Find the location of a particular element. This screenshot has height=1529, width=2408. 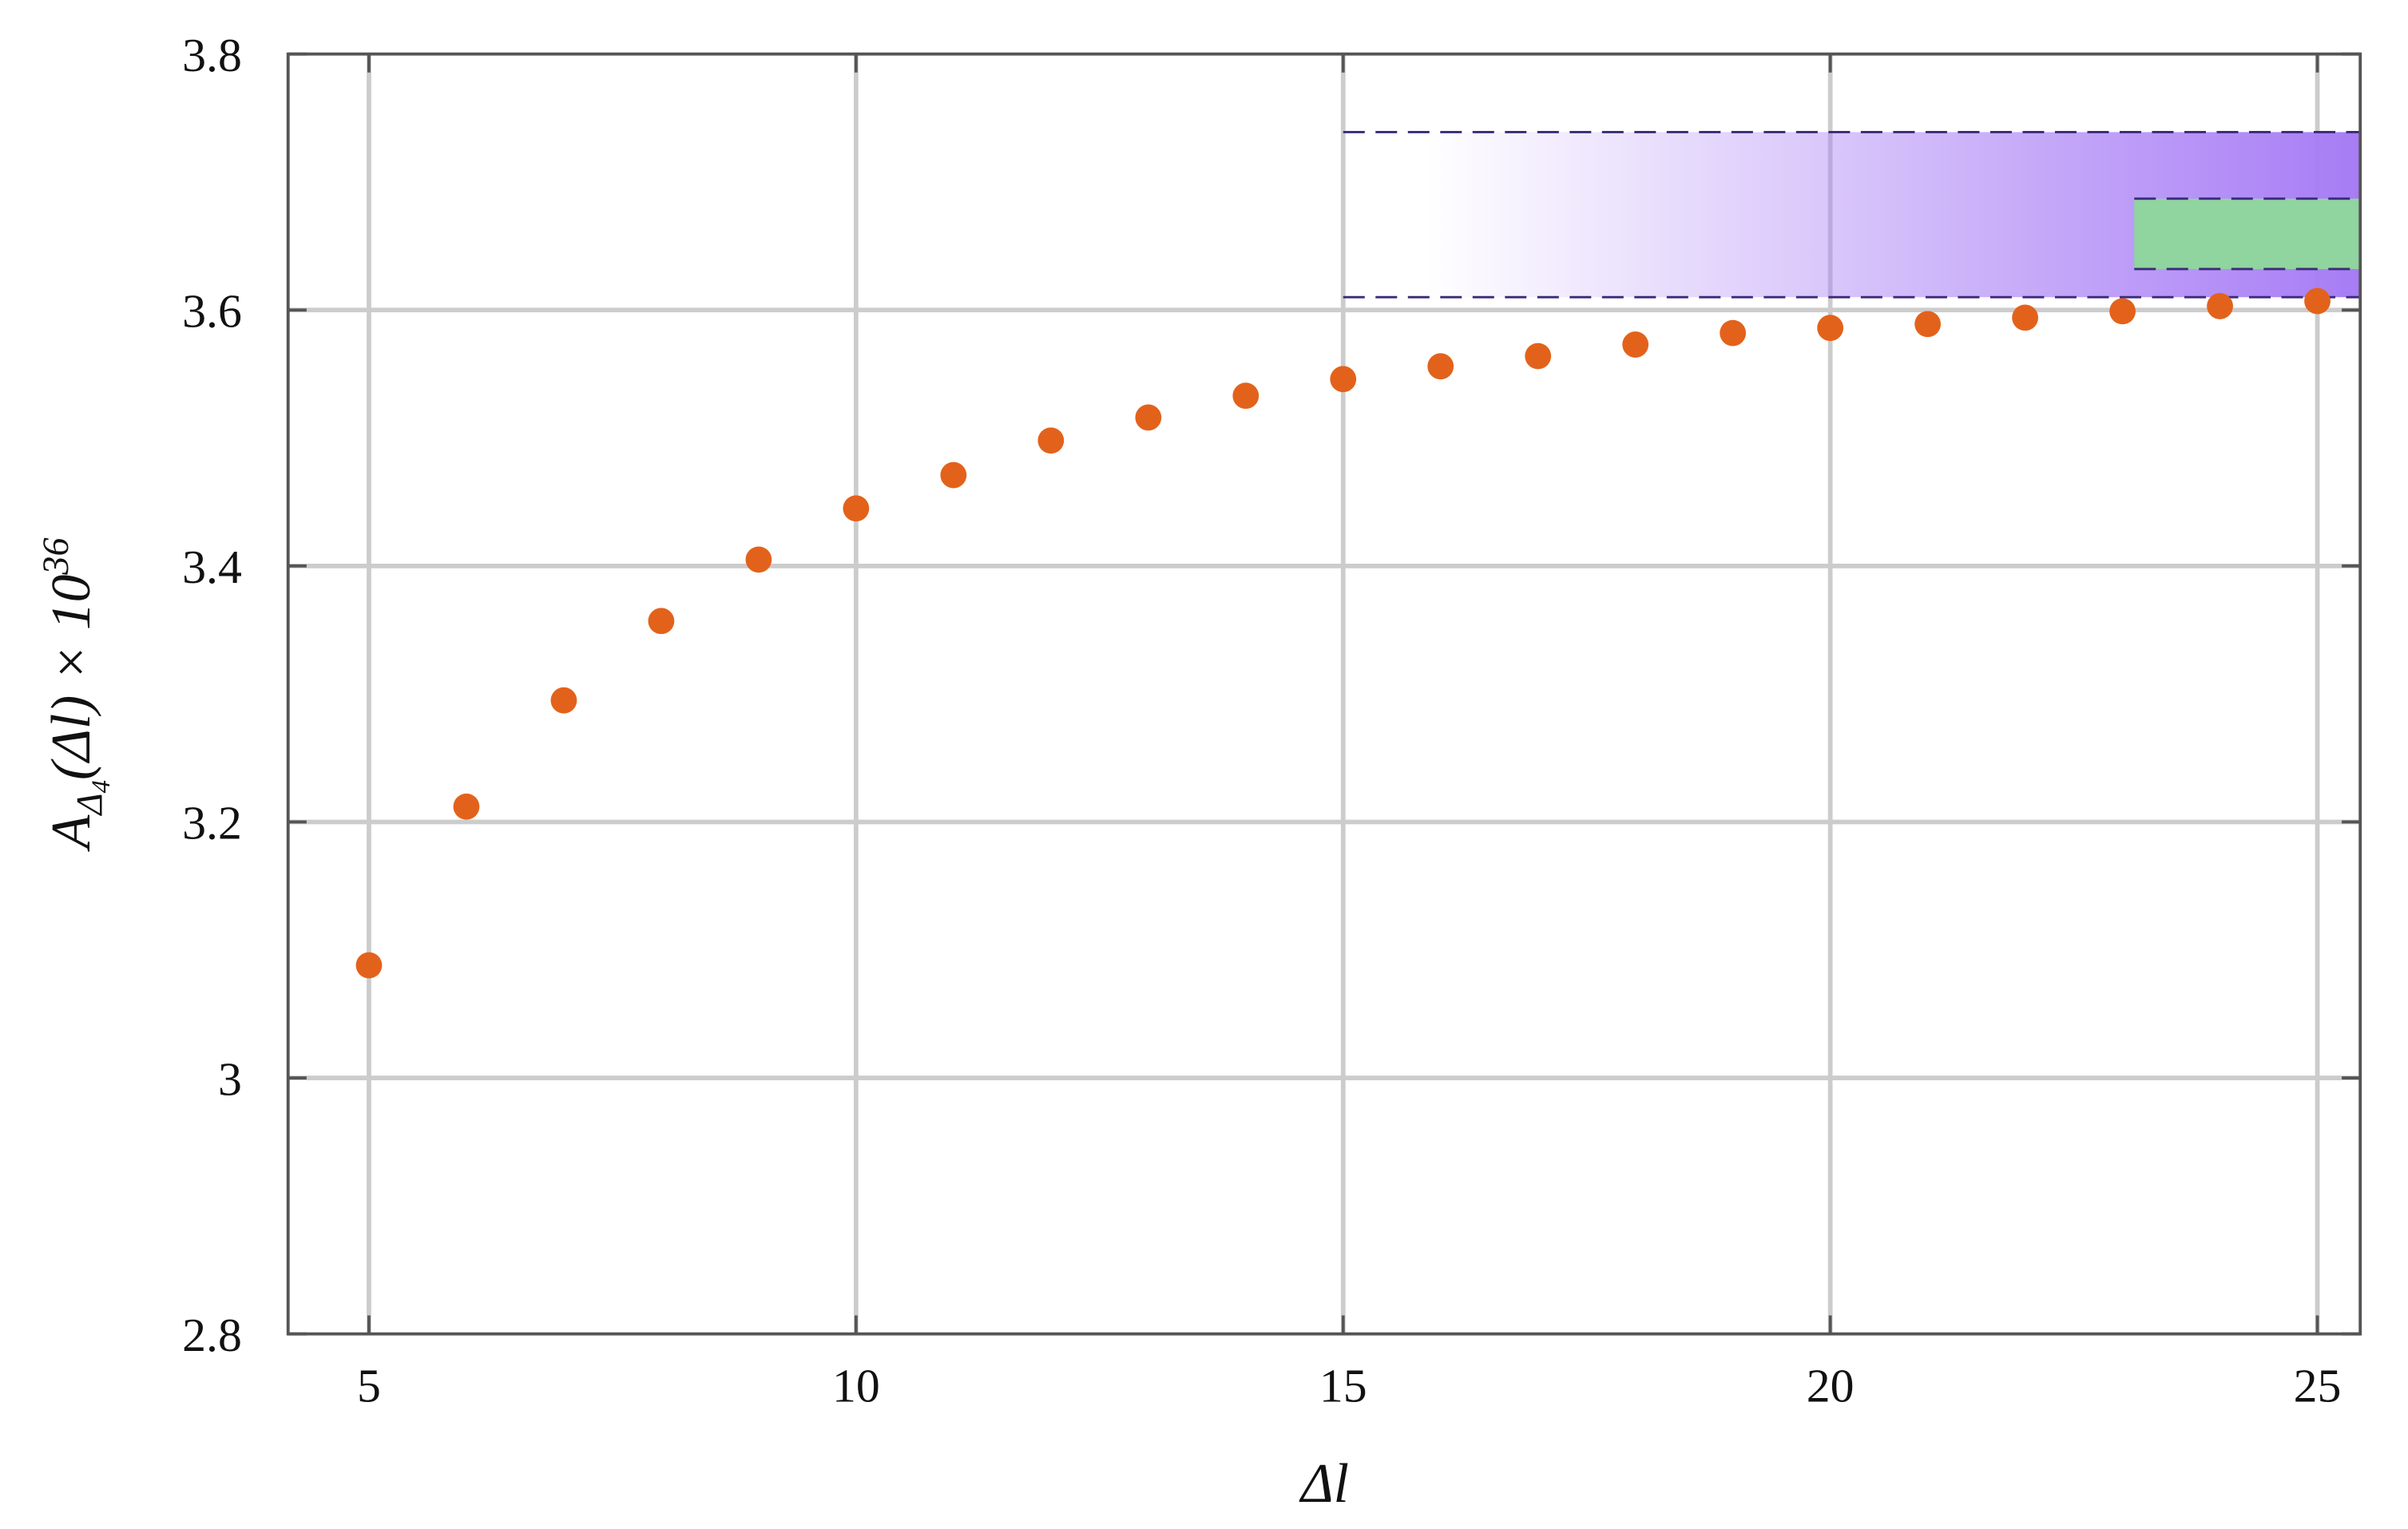

x-tick-label: 15 is located at coordinates (1343, 1386).